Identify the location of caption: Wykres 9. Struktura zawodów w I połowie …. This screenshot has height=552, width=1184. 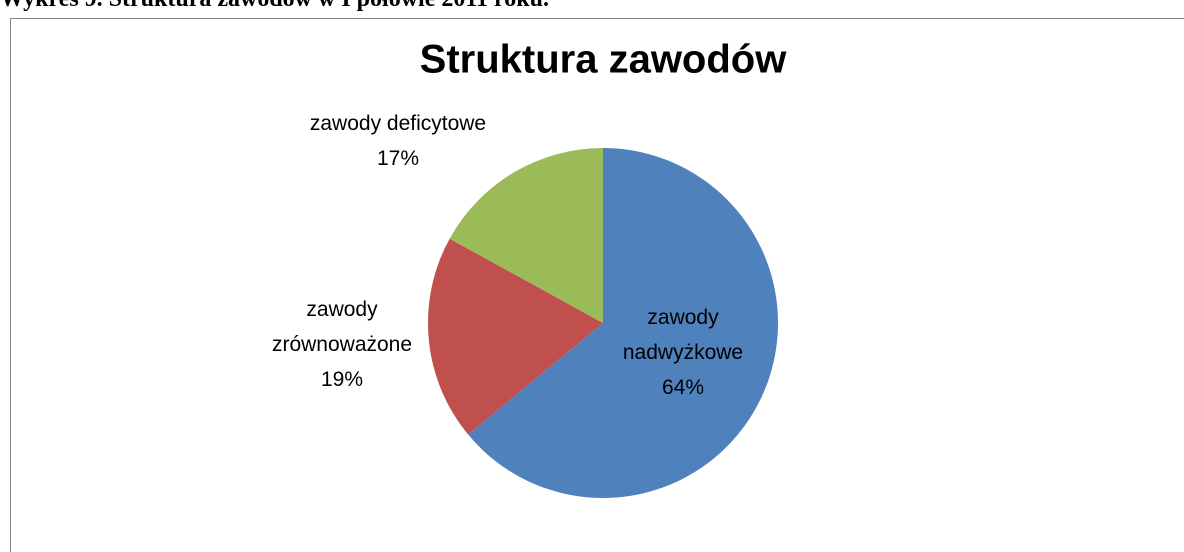
(274, 6).